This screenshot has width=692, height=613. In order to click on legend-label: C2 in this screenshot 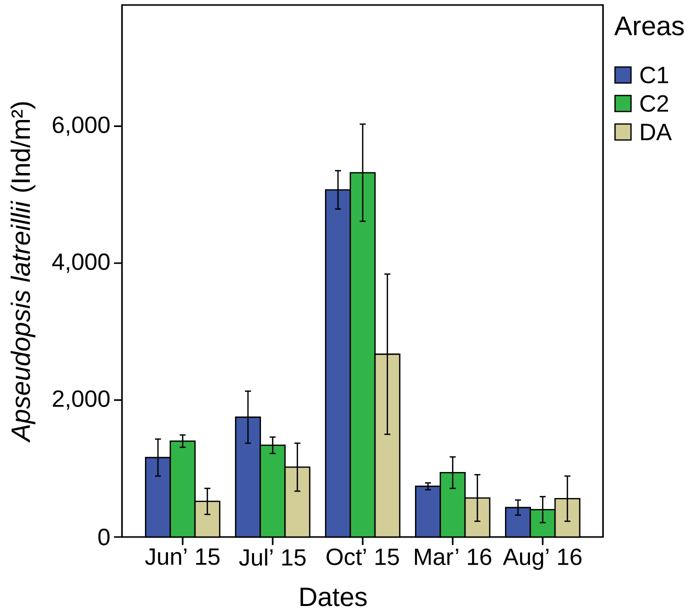, I will do `click(654, 103)`.